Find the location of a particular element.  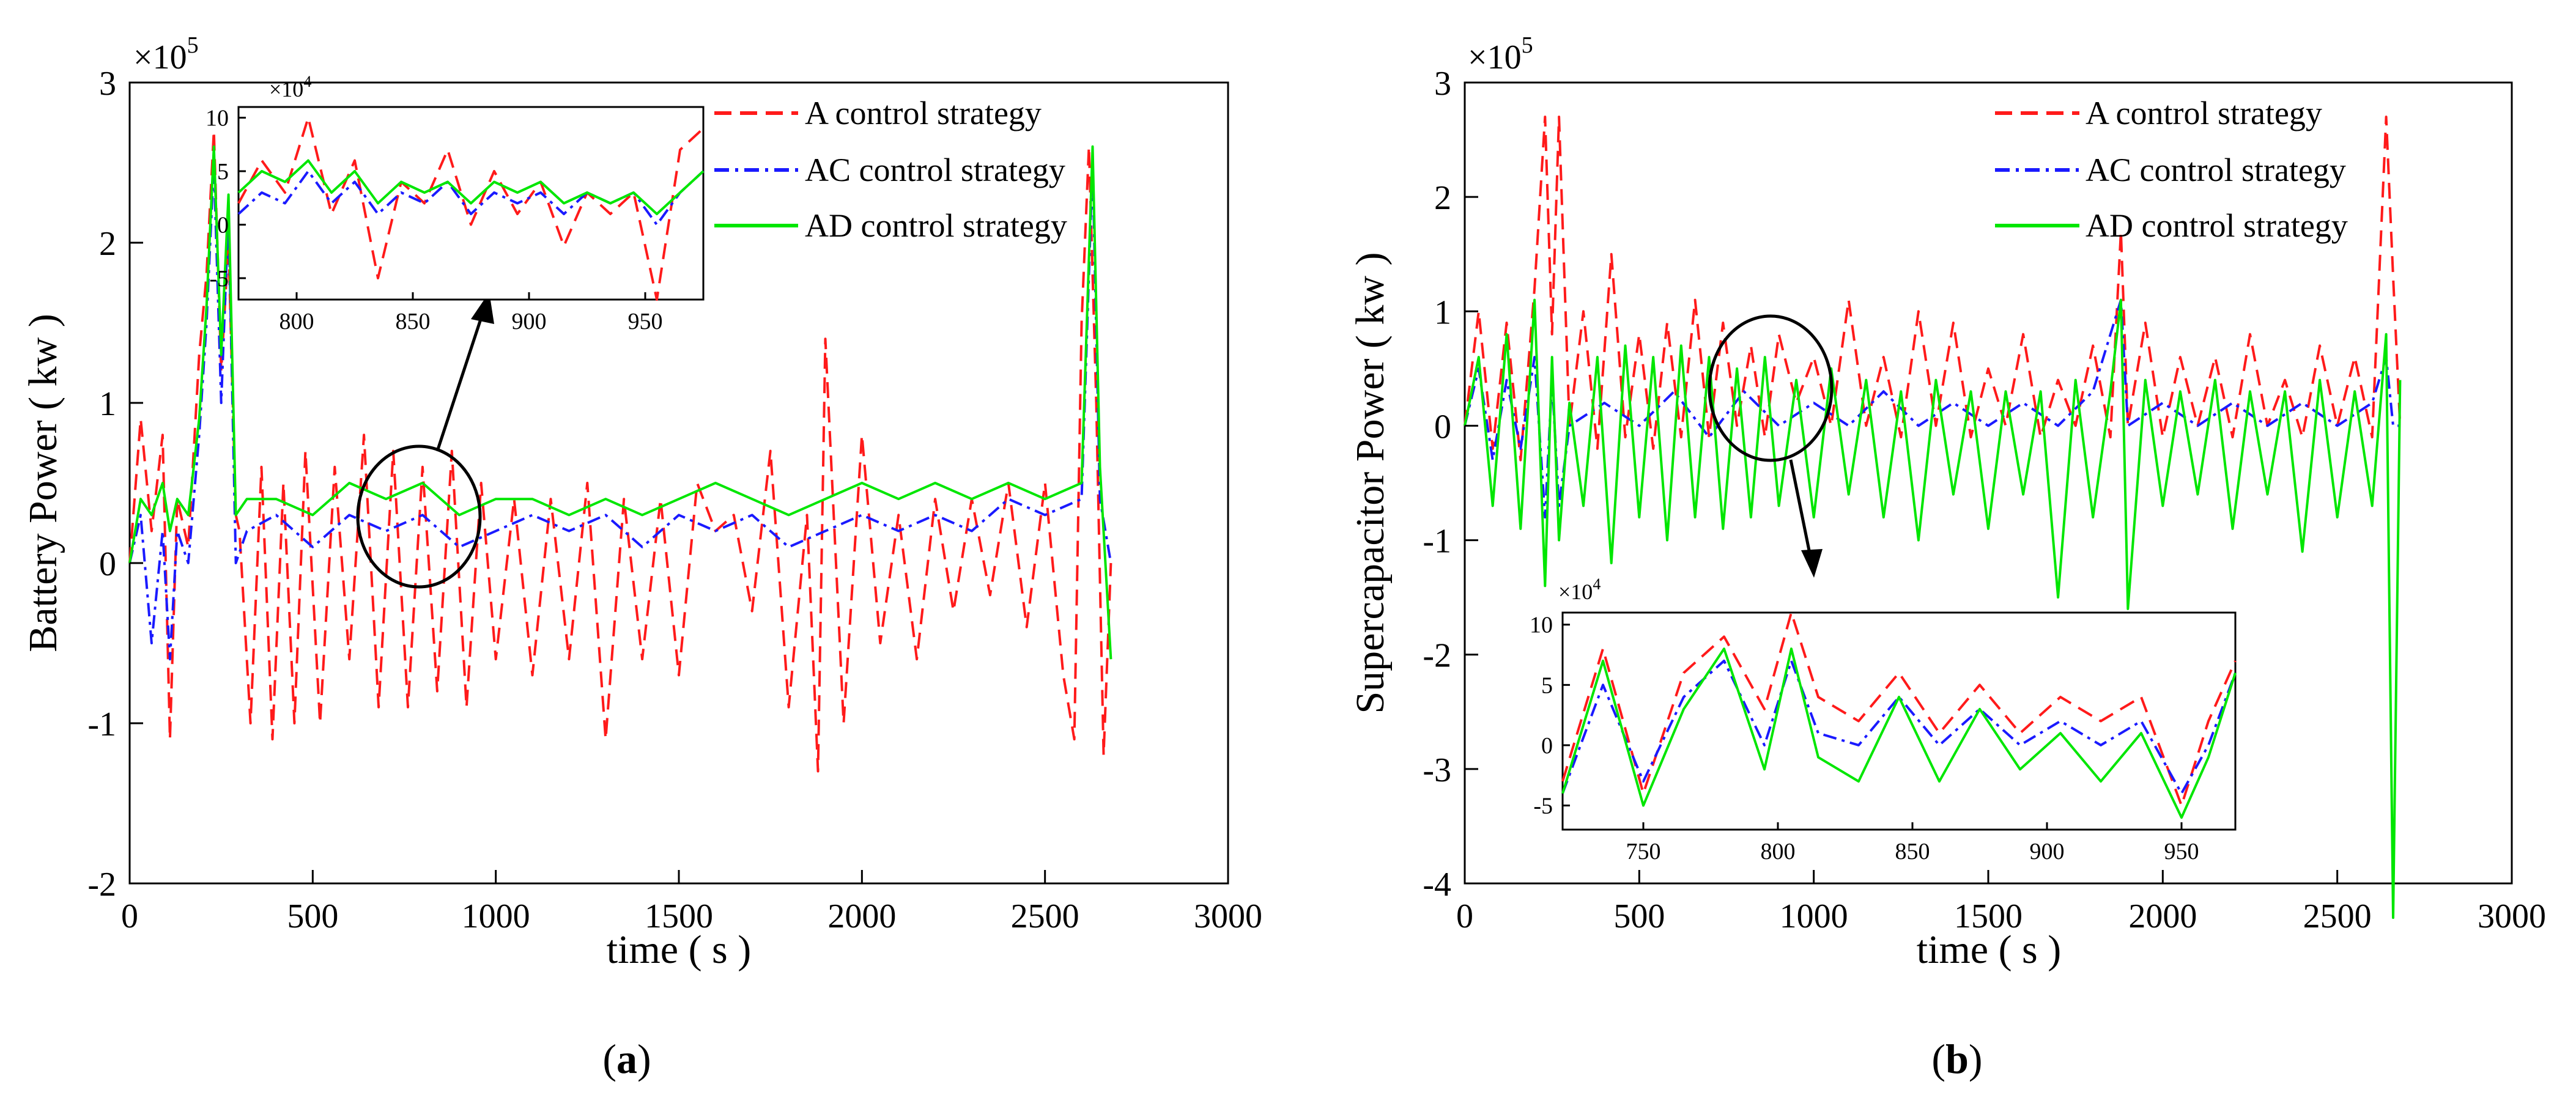

panel-b-y-tick-label: -3 is located at coordinates (1437, 770).